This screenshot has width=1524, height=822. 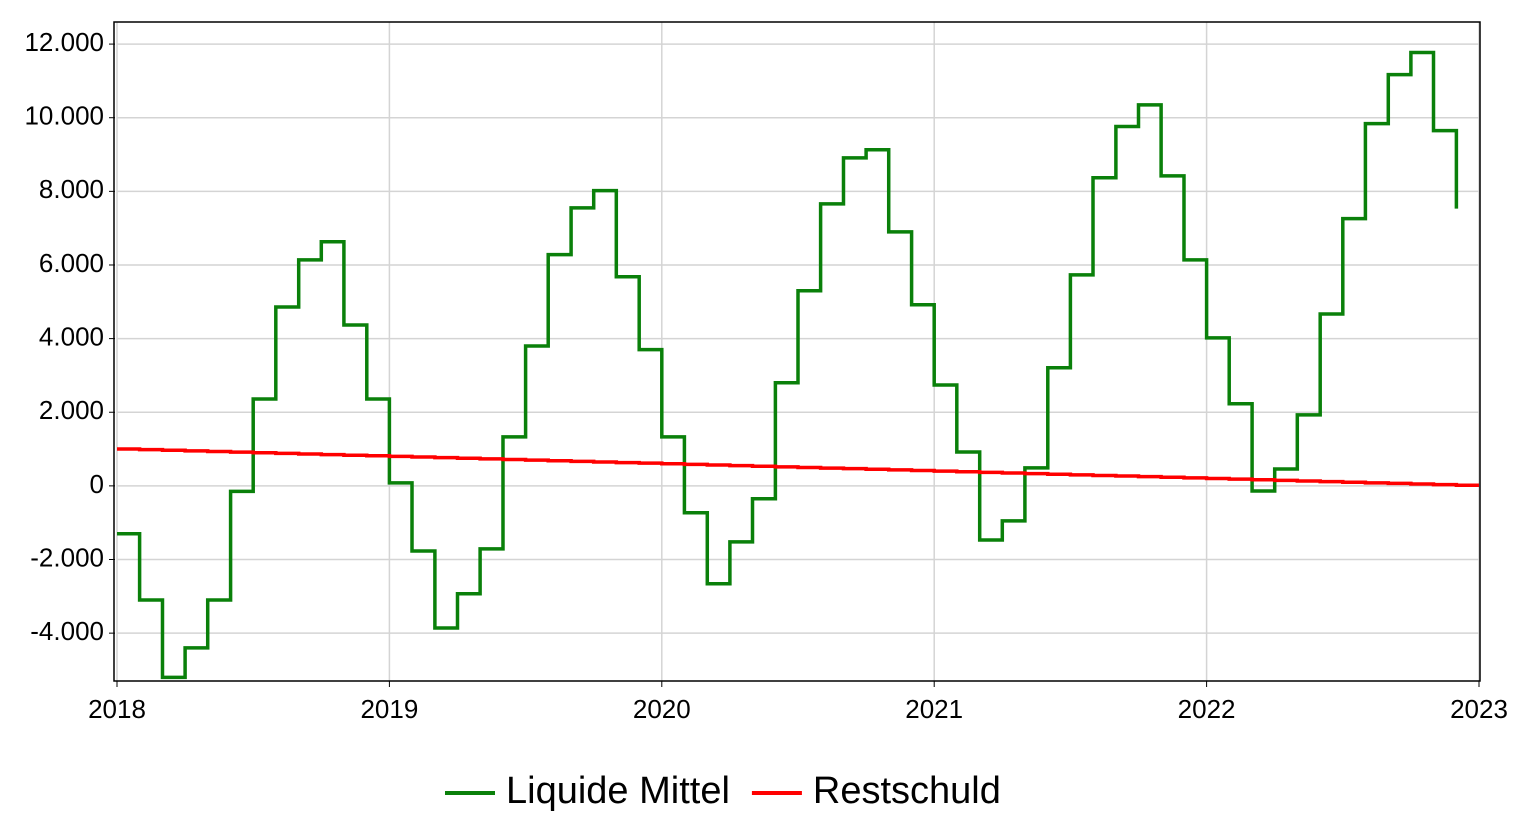 I want to click on y-tick-label: 0, so click(x=97, y=484).